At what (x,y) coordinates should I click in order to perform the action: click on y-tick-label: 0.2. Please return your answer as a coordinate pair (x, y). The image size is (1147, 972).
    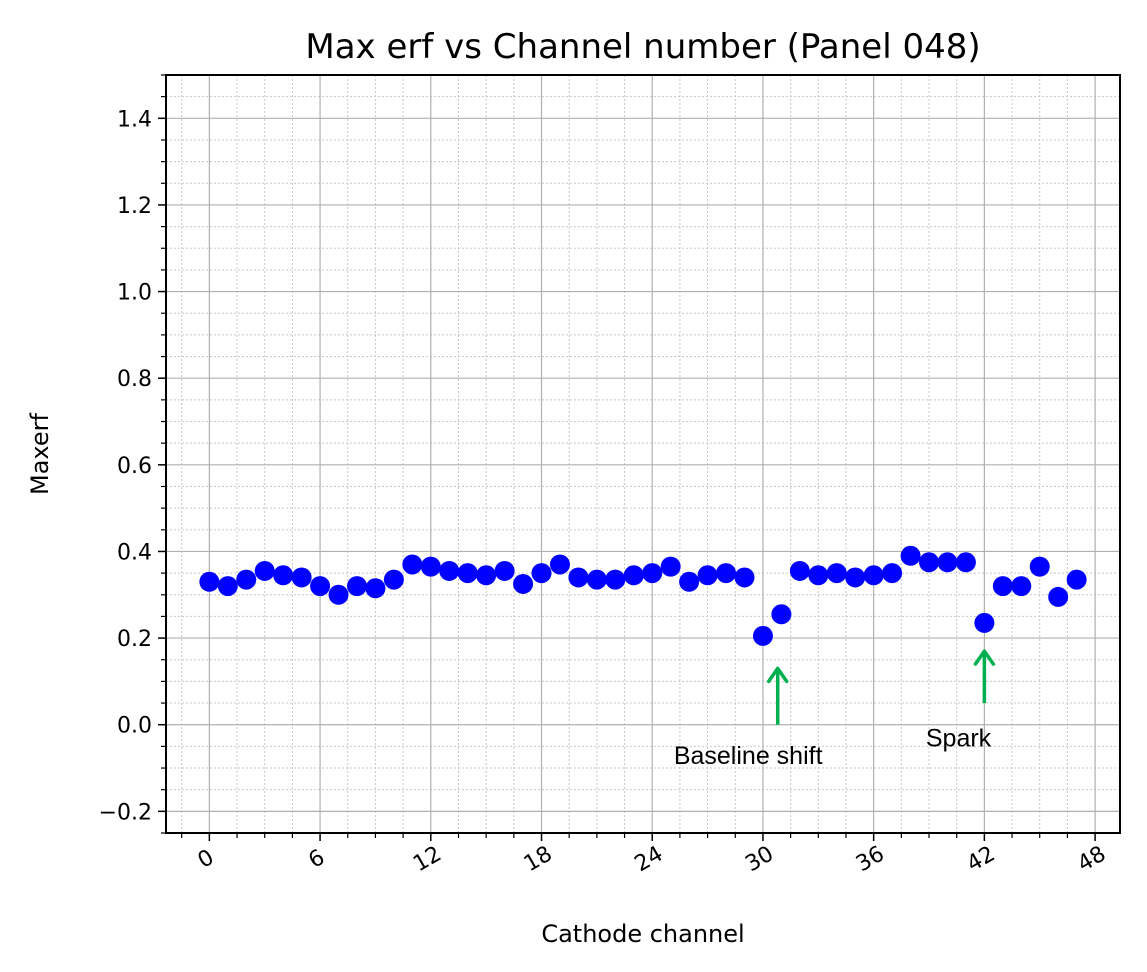
    Looking at the image, I should click on (134, 639).